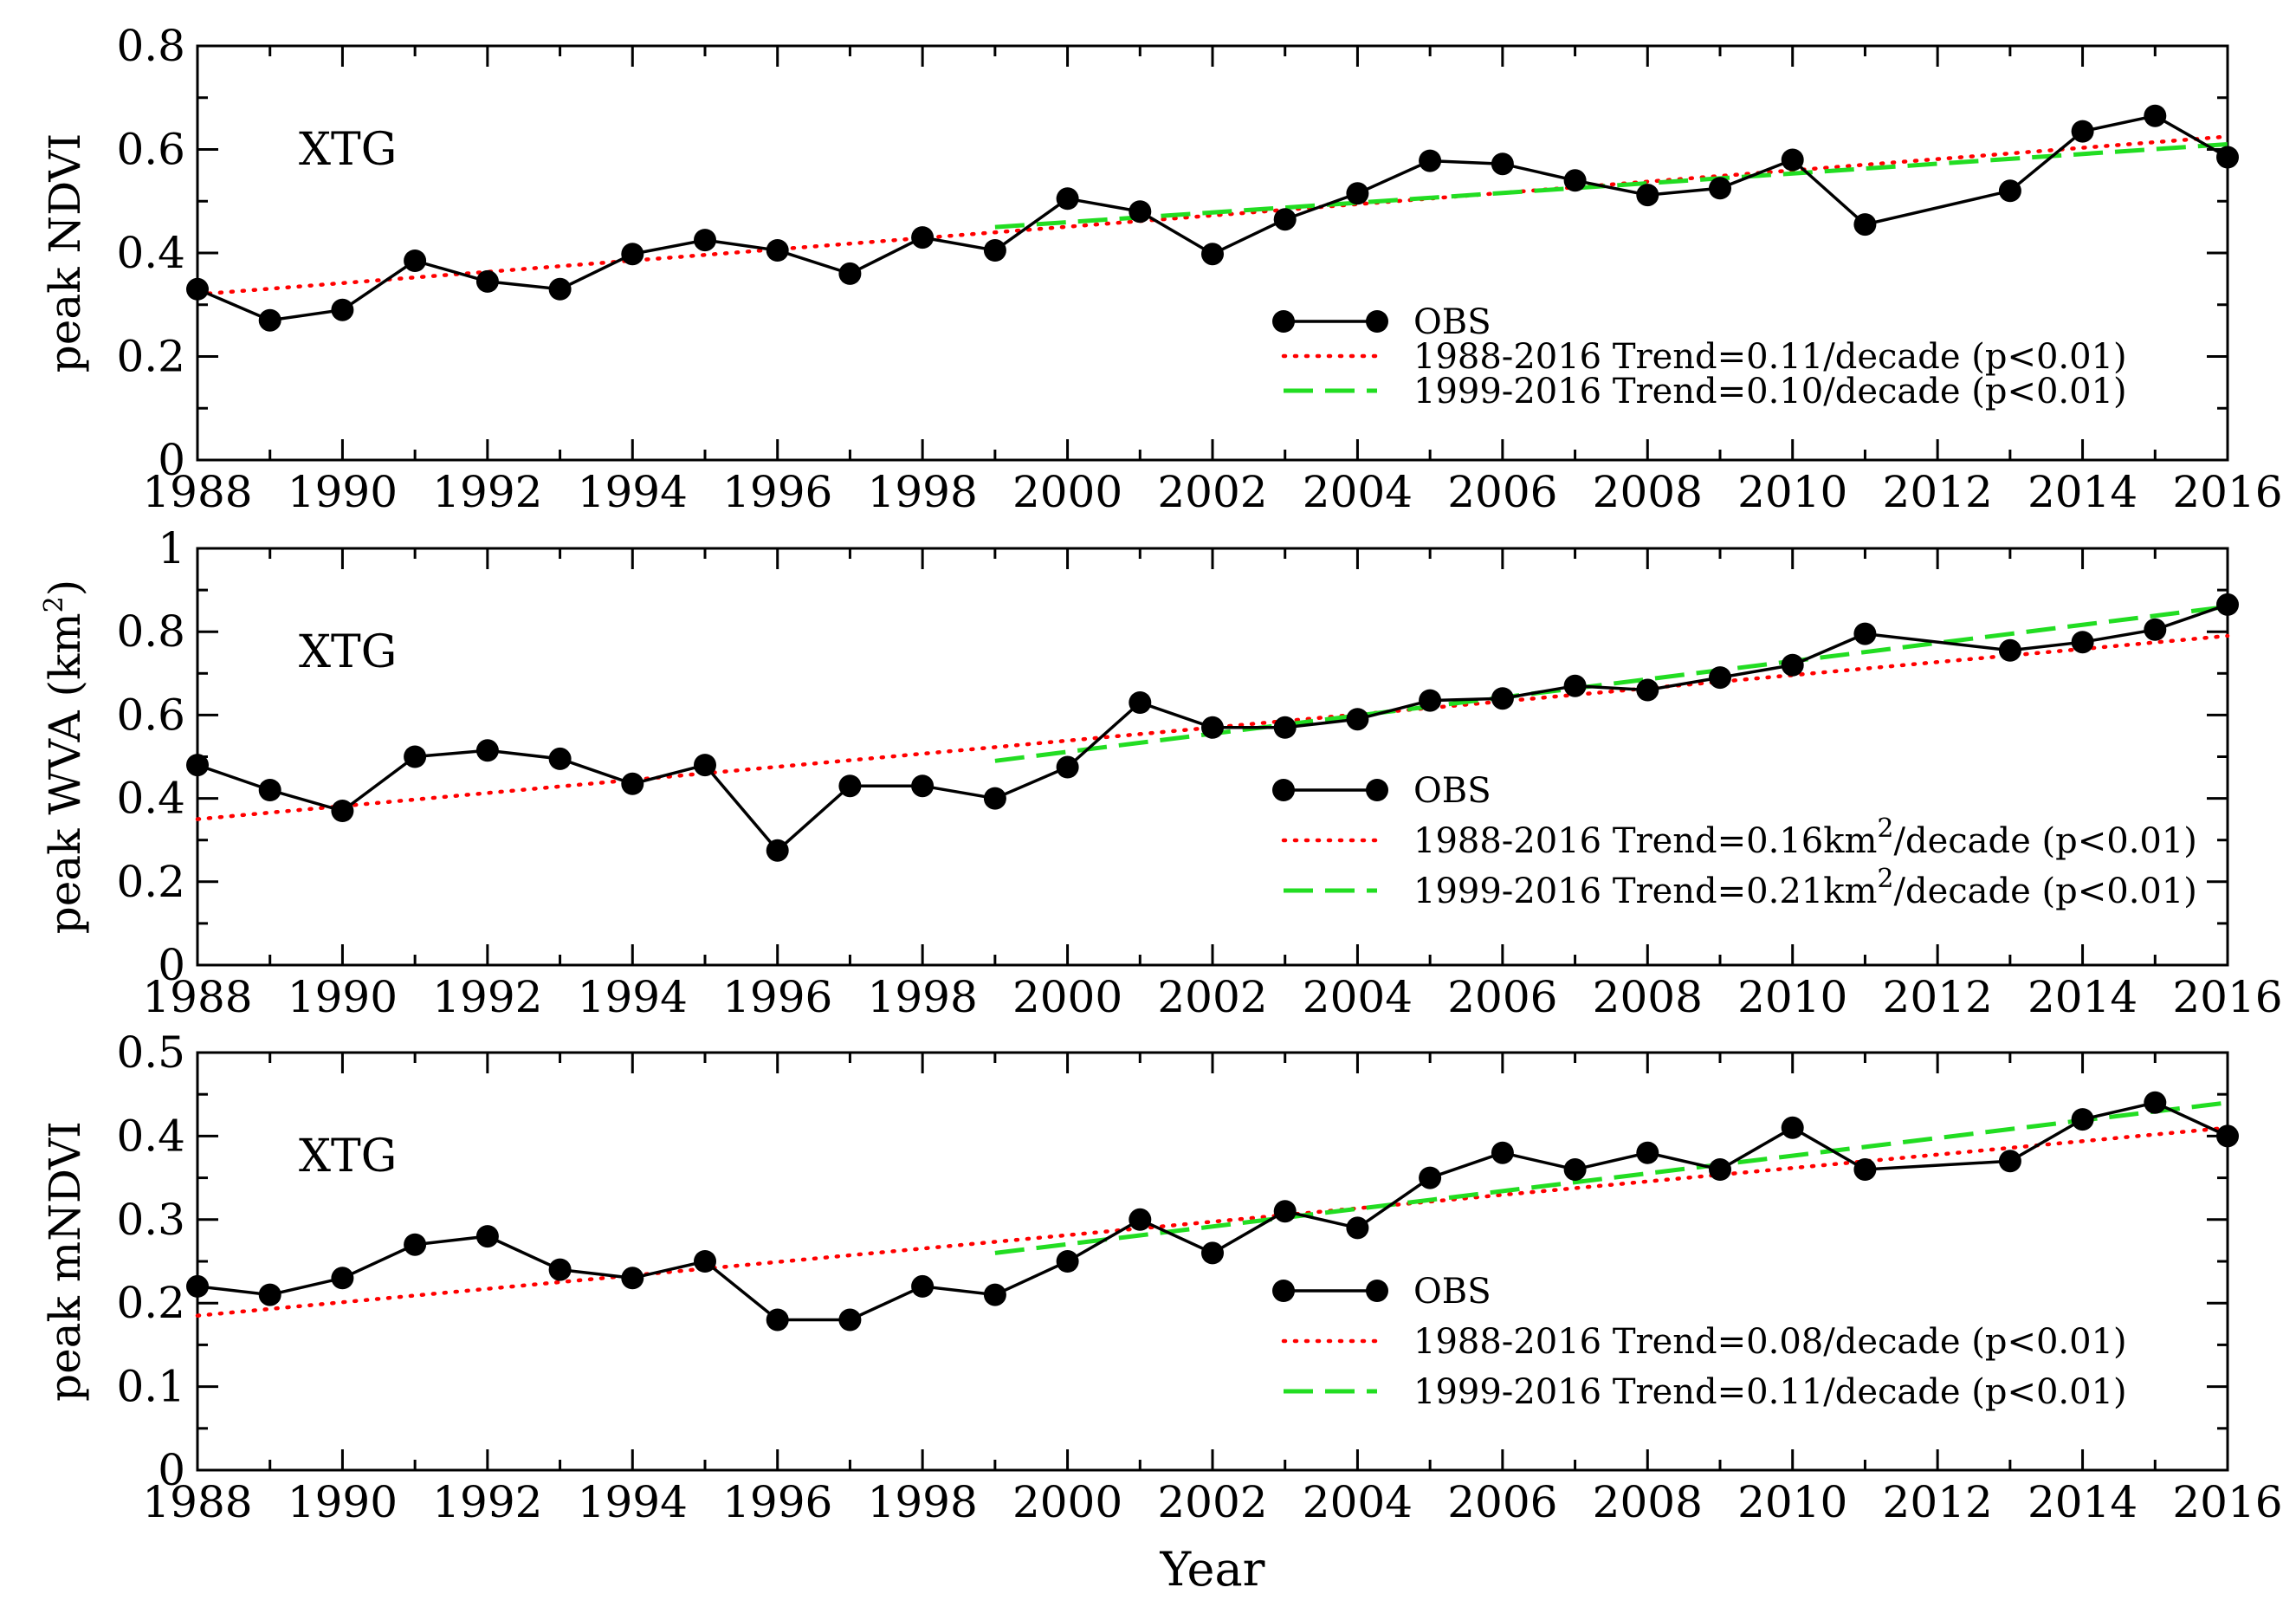 The height and width of the screenshot is (1607, 2296). Describe the element at coordinates (1212, 217) in the screenshot. I see `obs-series-line` at that location.